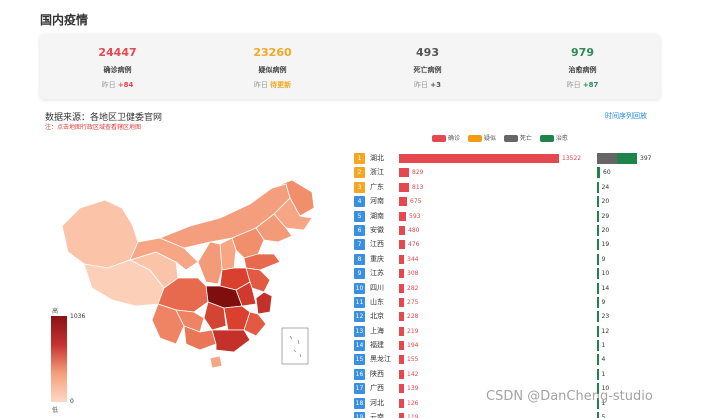  I want to click on map-key-gradient, so click(59, 359).